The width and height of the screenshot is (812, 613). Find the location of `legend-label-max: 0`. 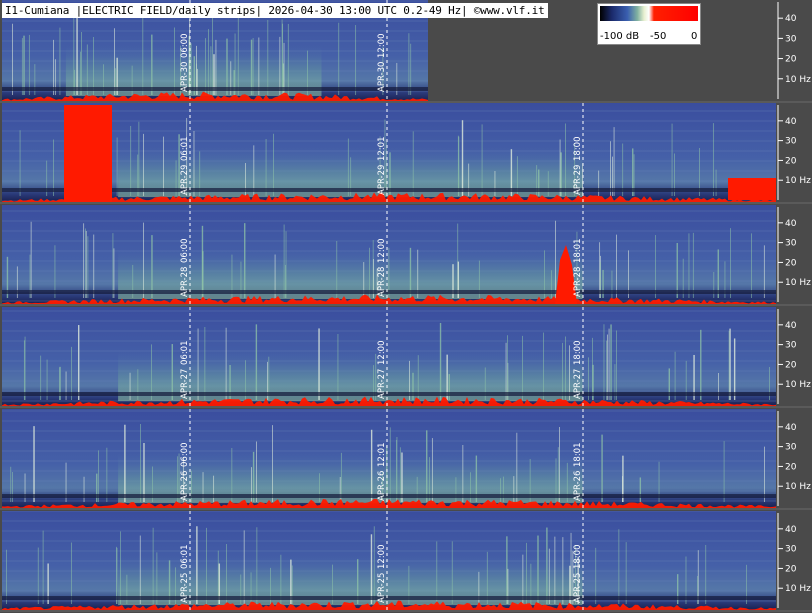

legend-label-max: 0 is located at coordinates (694, 36).